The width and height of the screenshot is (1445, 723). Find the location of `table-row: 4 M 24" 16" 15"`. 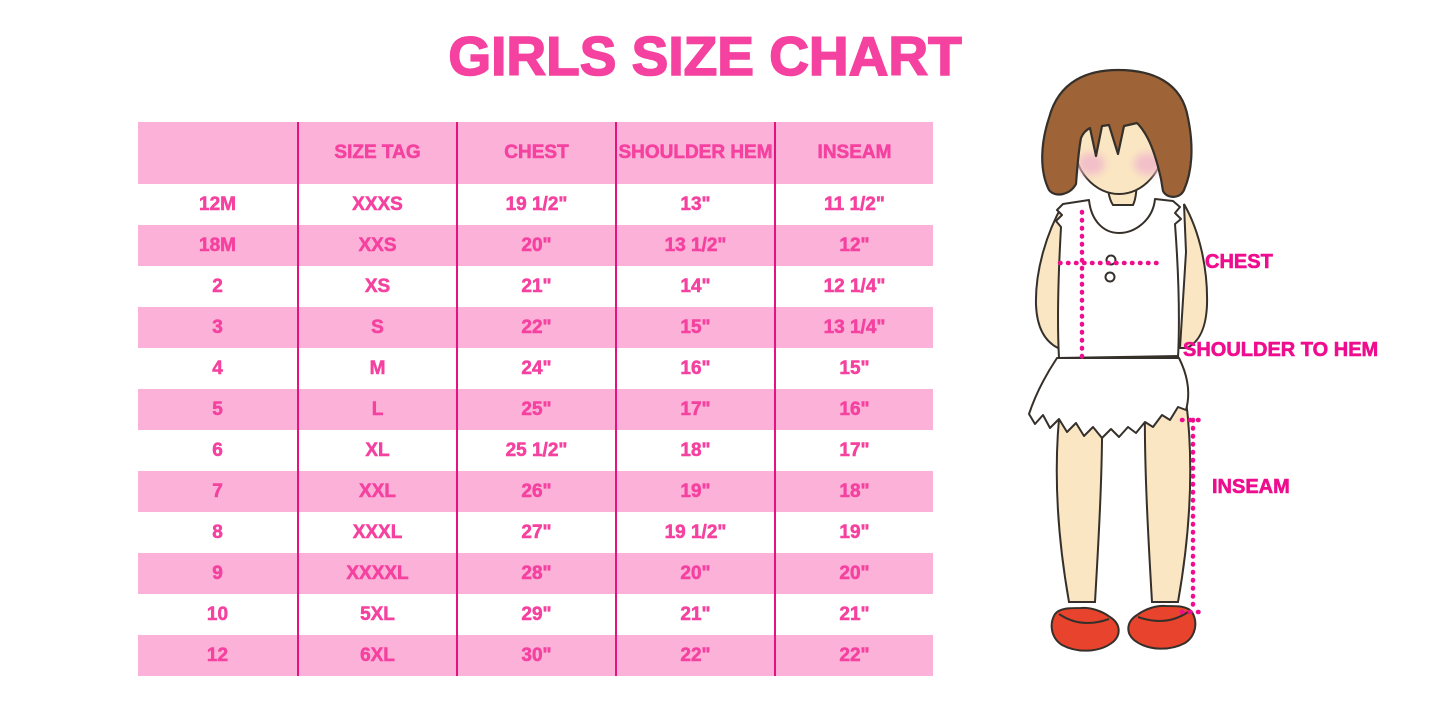

table-row: 4 M 24" 16" 15" is located at coordinates (535, 368).